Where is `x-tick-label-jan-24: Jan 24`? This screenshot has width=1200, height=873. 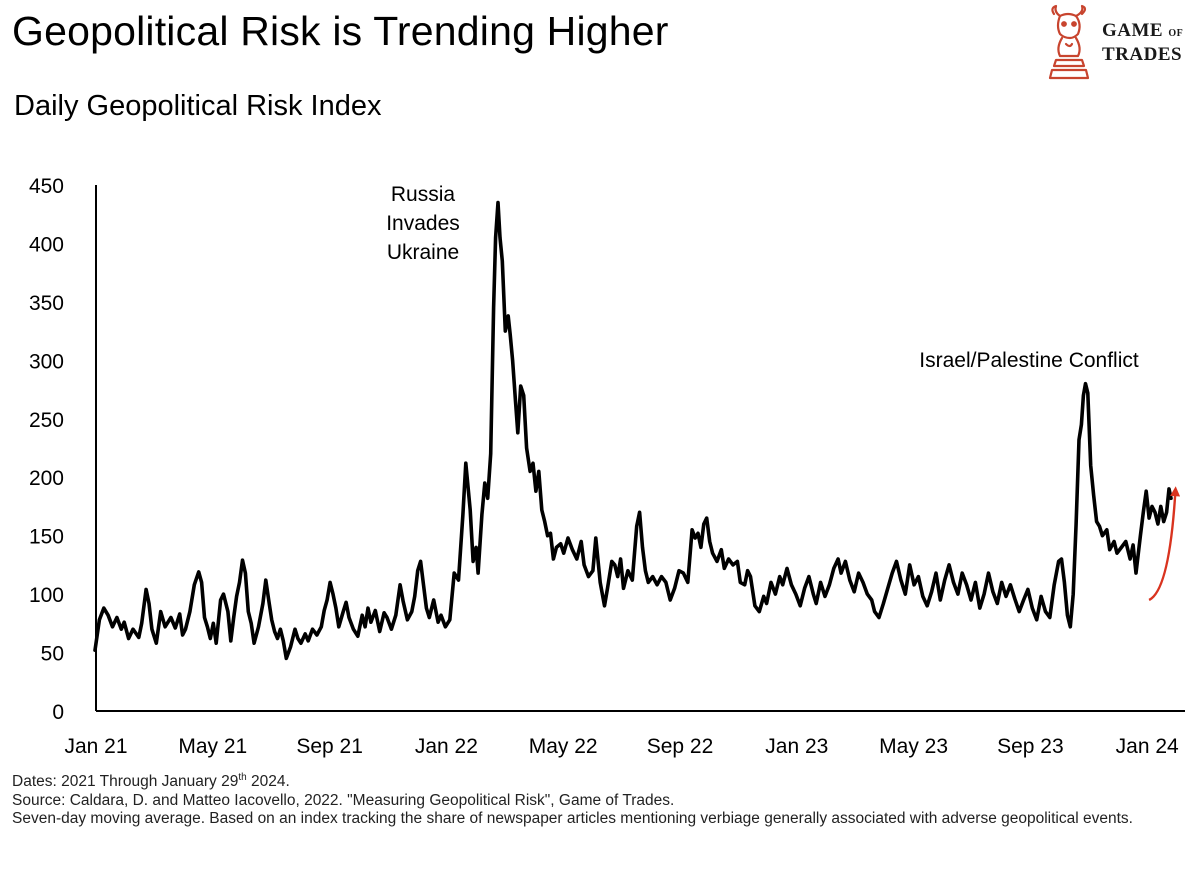 x-tick-label-jan-24: Jan 24 is located at coordinates (1147, 746).